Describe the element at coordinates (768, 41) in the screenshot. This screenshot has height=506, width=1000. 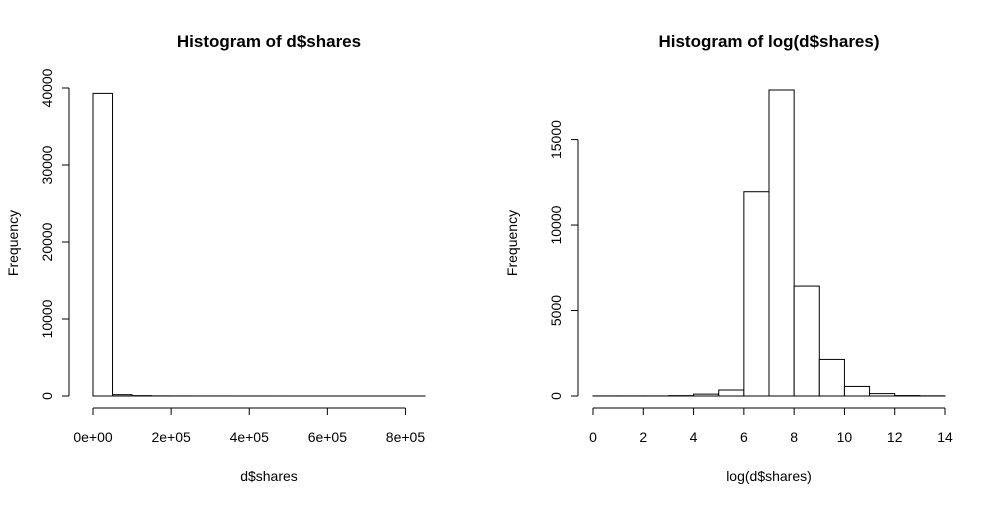
I see `chart-title: Histogram of log(d$shares)` at that location.